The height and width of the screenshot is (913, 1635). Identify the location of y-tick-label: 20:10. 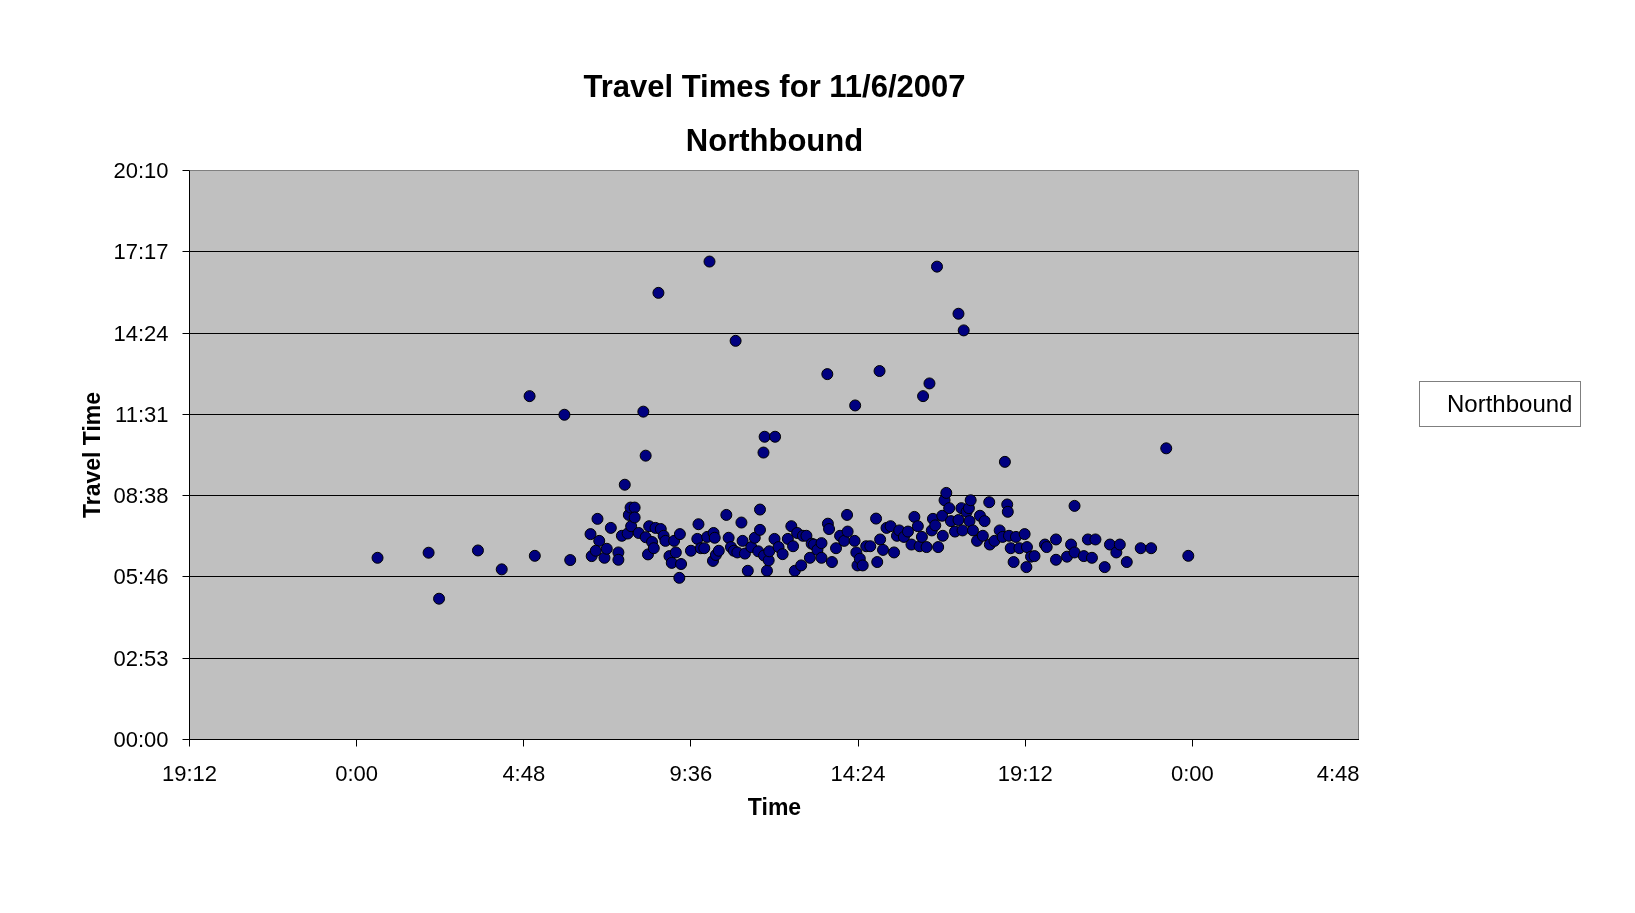
(141, 170).